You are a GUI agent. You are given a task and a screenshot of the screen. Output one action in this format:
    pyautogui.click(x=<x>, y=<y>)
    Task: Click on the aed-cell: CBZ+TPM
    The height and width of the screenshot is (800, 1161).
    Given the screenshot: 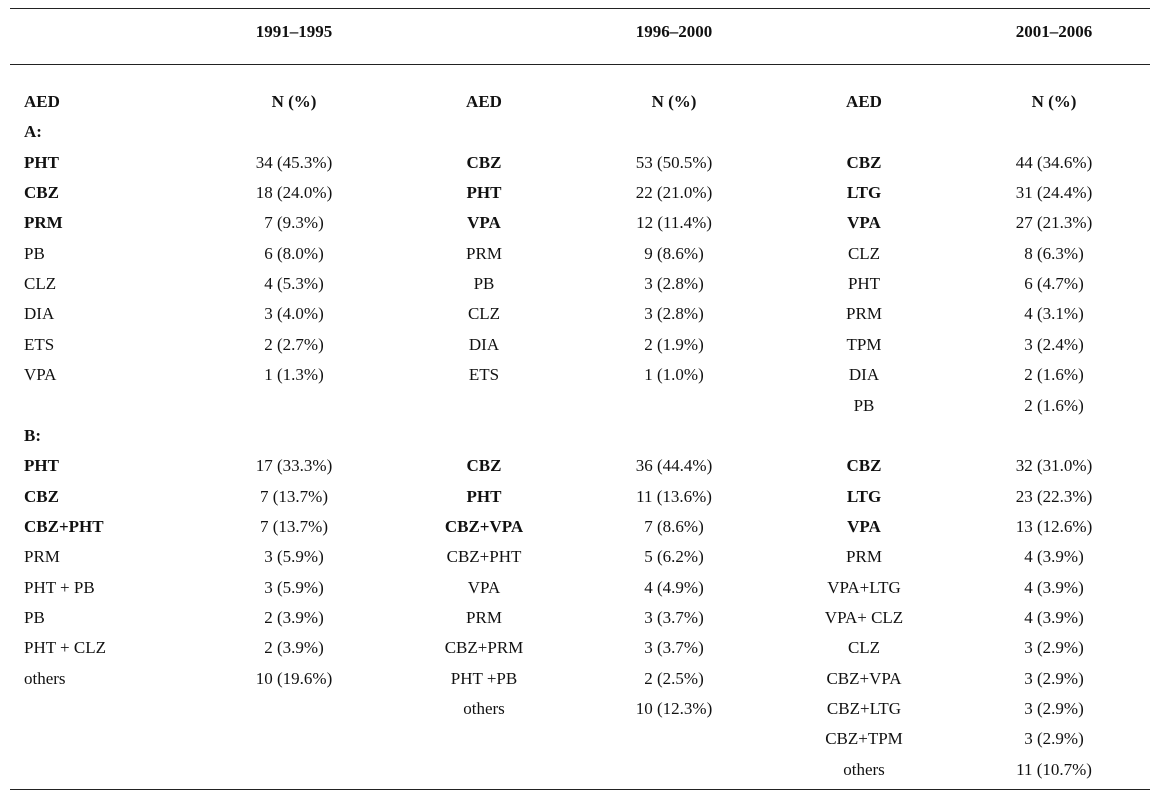 What is the action you would take?
    pyautogui.click(x=864, y=739)
    